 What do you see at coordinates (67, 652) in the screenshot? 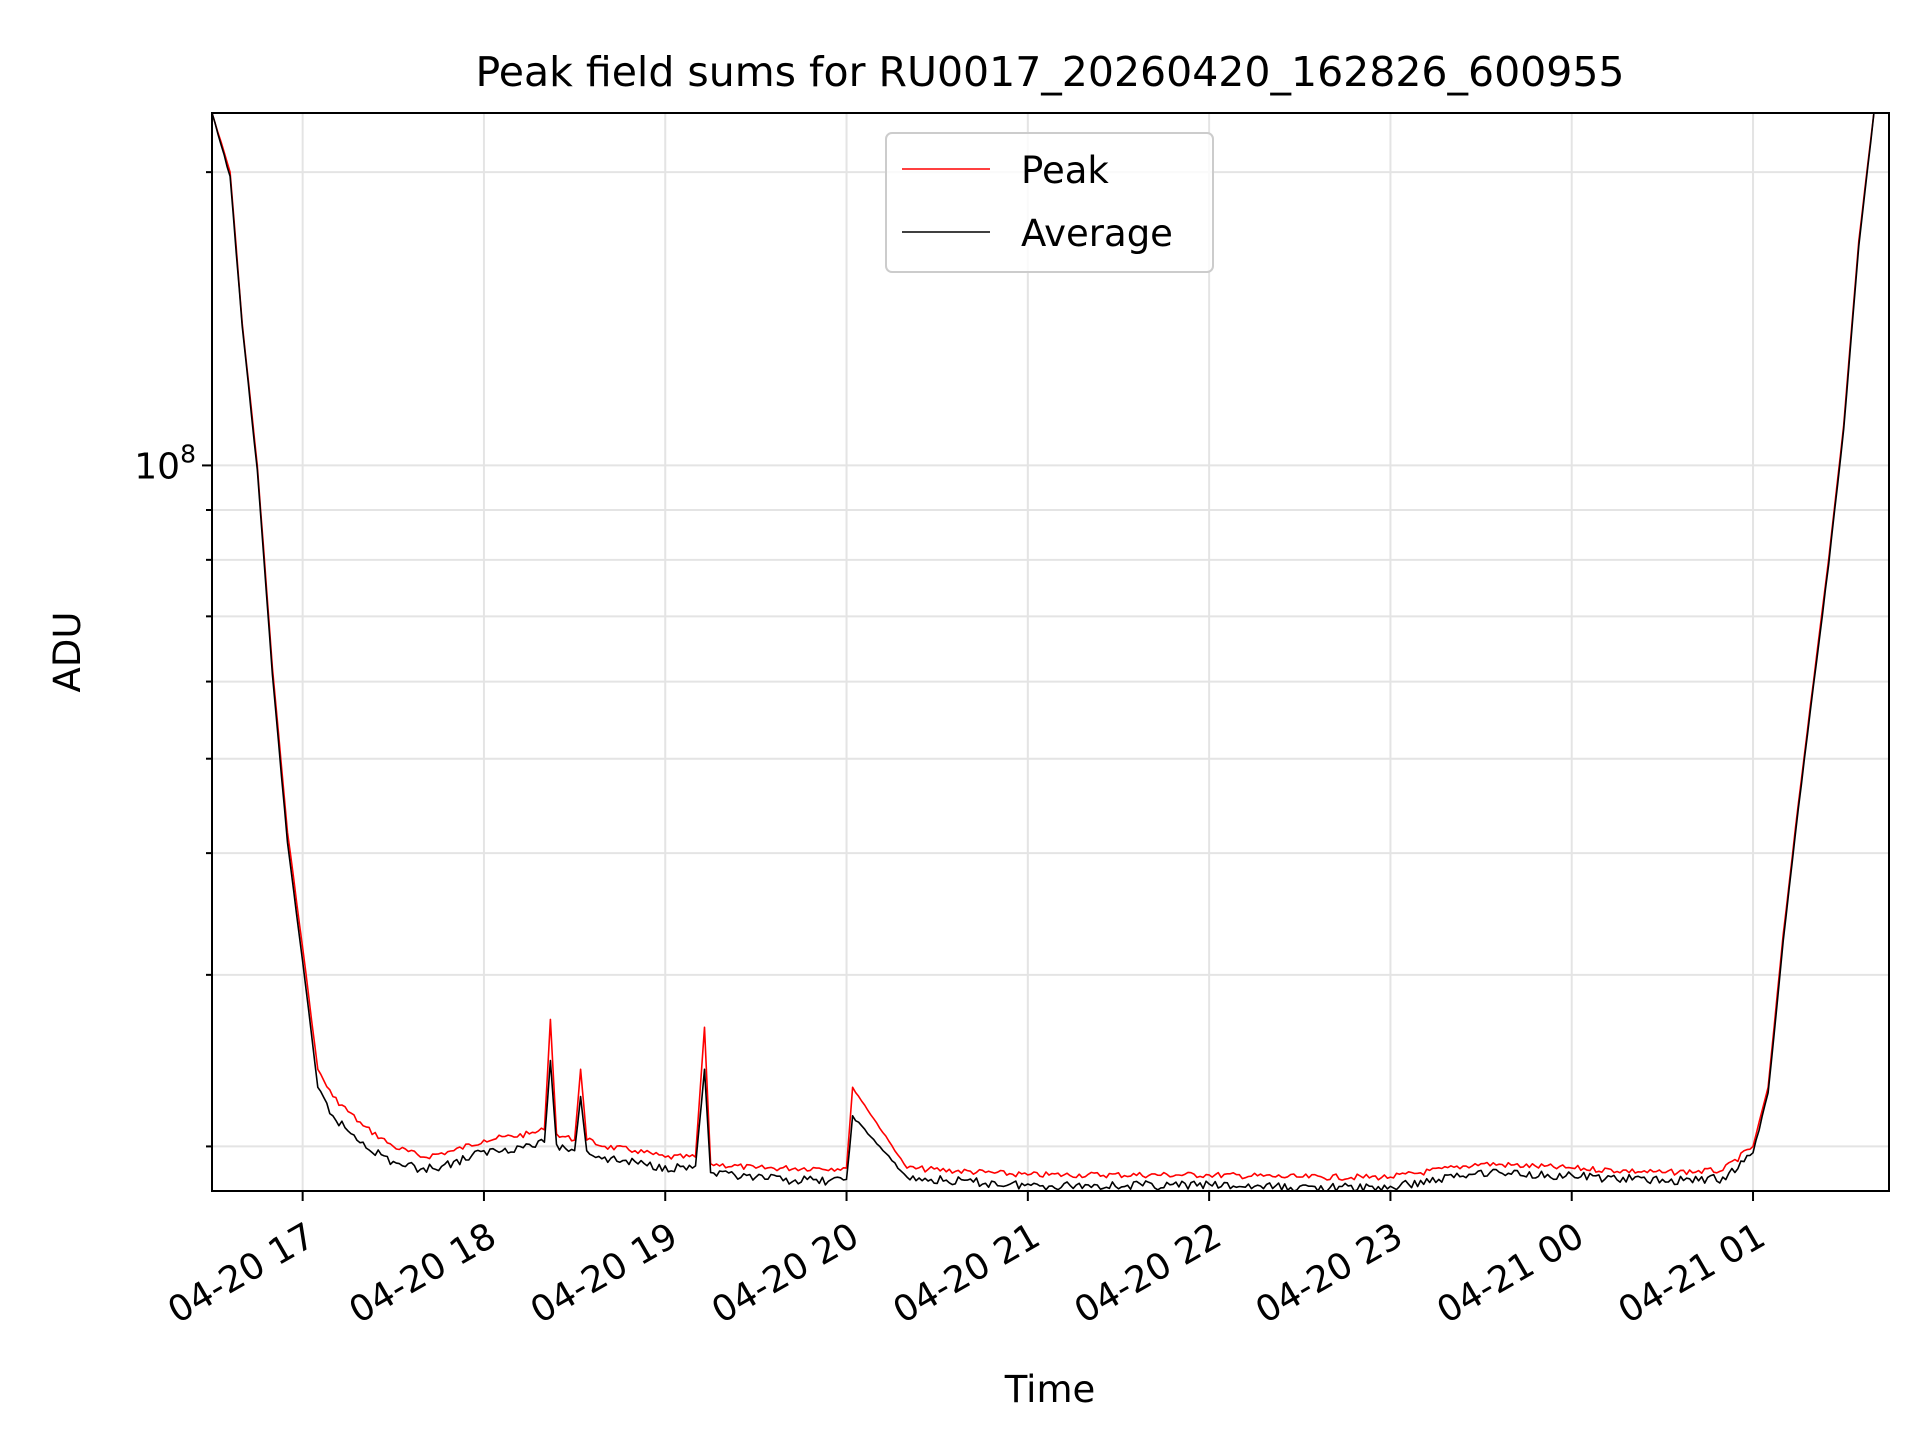
I see `y-axis-label: ADU` at bounding box center [67, 652].